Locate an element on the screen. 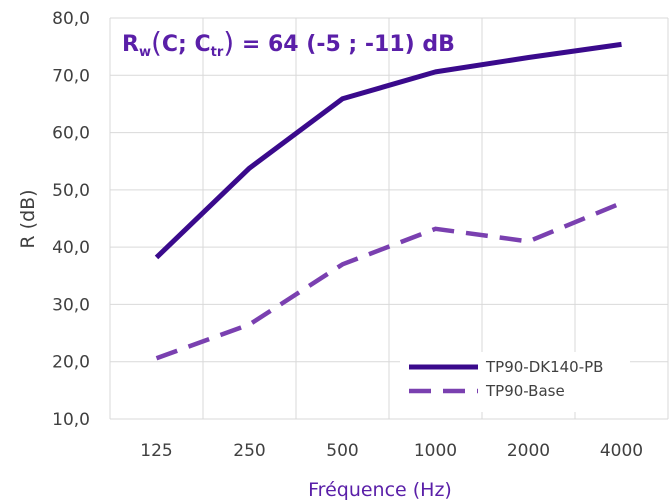 The height and width of the screenshot is (503, 672). y-tick-label: 40,0 is located at coordinates (71, 248).